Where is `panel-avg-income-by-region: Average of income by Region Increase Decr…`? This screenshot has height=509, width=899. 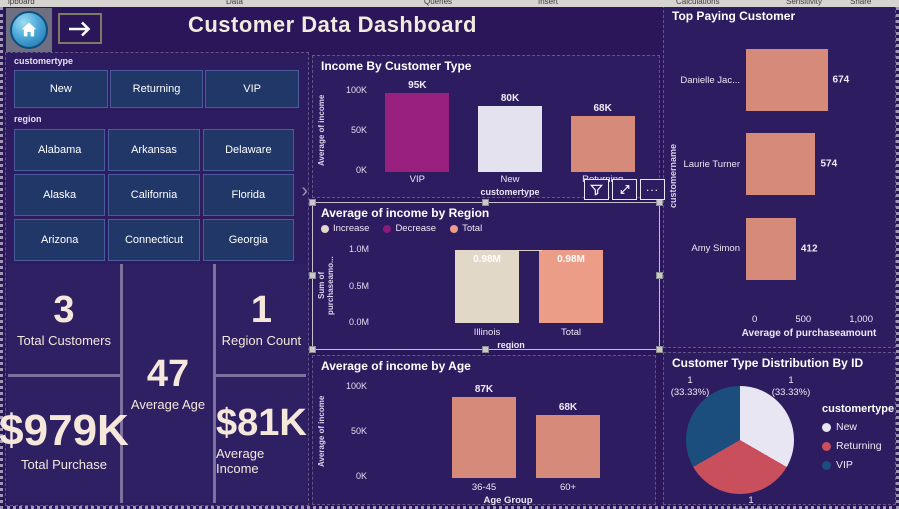
panel-avg-income-by-region: Average of income by Region Increase Decr… is located at coordinates (486, 276).